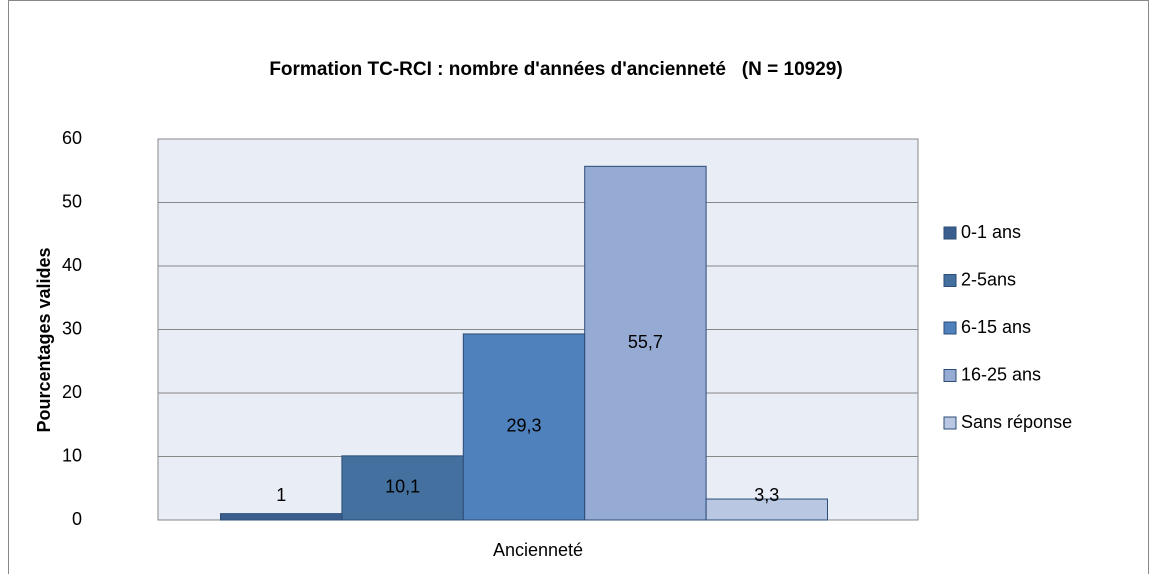 This screenshot has width=1150, height=574. Describe the element at coordinates (1016, 422) in the screenshot. I see `legend-label: Sans réponse` at that location.